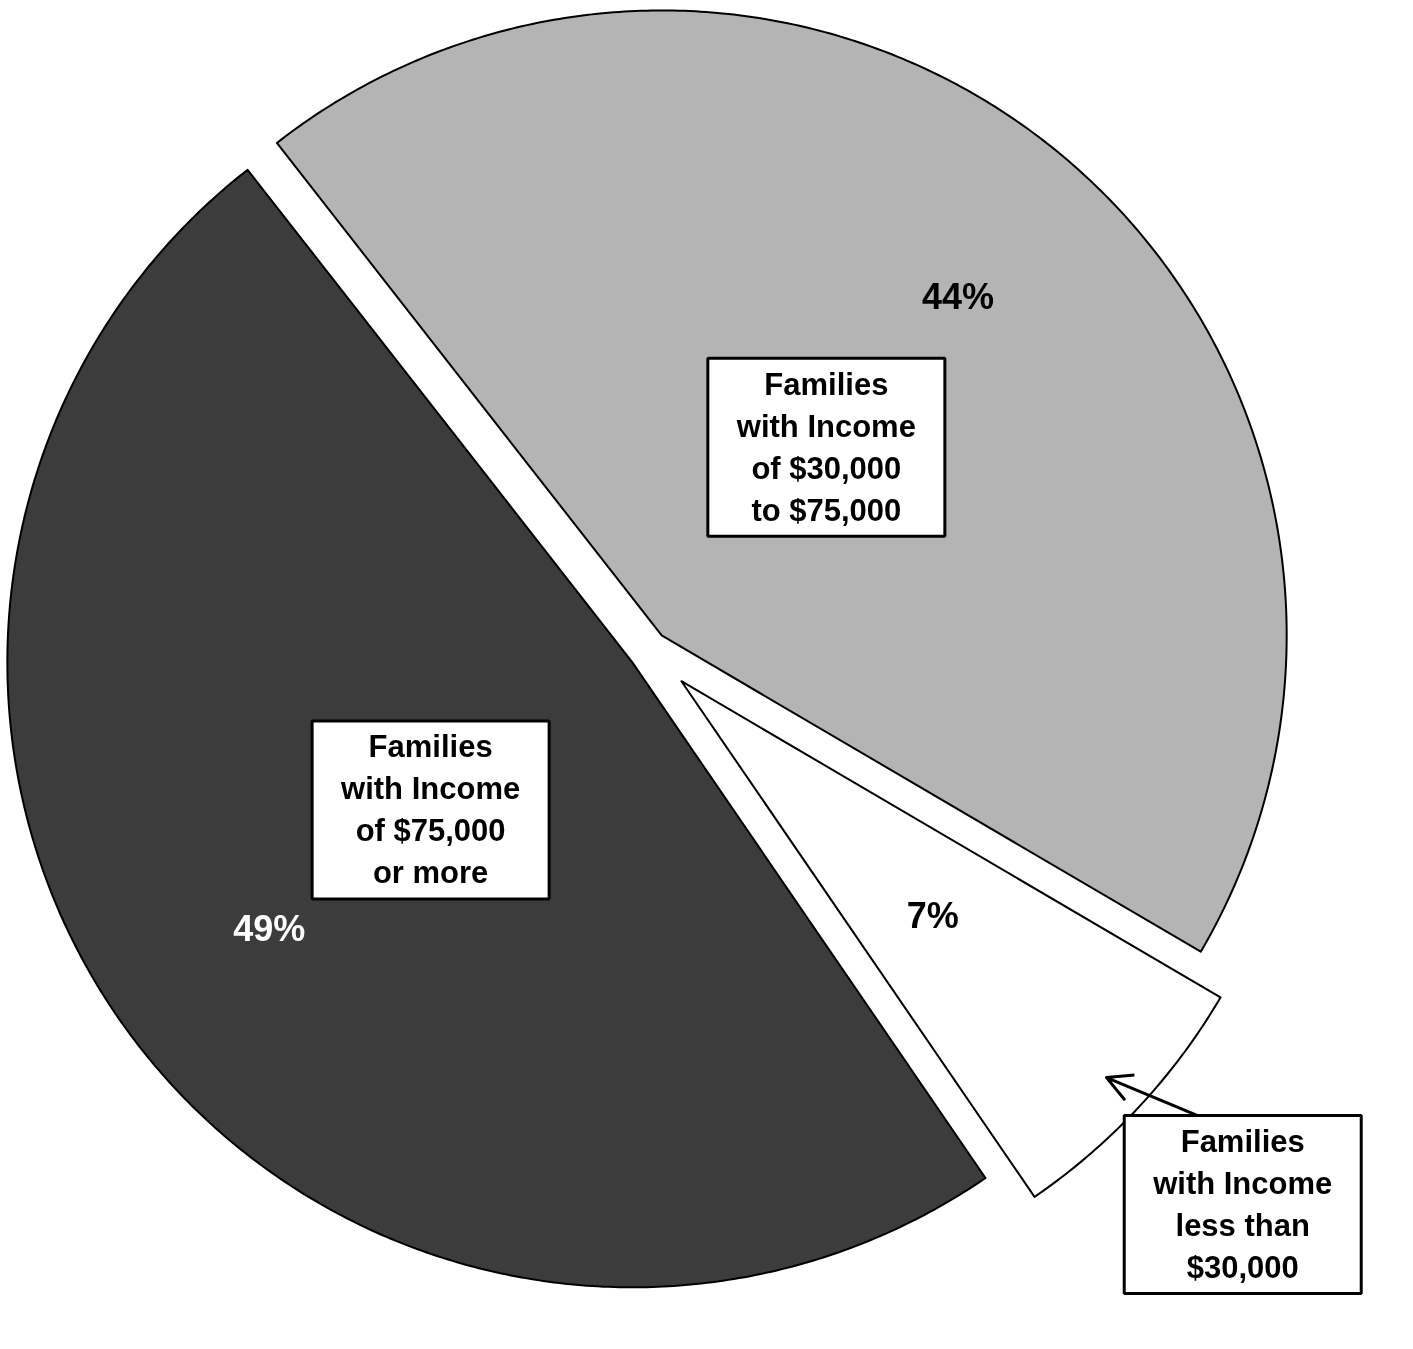 This screenshot has width=1413, height=1349. I want to click on slice-label: Families with Income of $75,000 or more, so click(430, 810).